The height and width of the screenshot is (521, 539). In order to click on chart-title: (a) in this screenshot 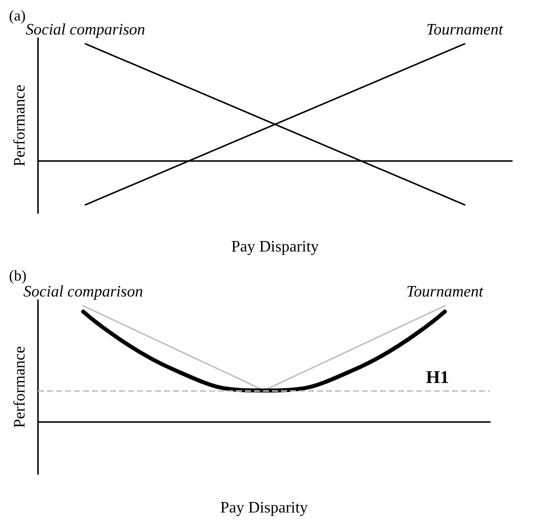, I will do `click(17, 16)`.